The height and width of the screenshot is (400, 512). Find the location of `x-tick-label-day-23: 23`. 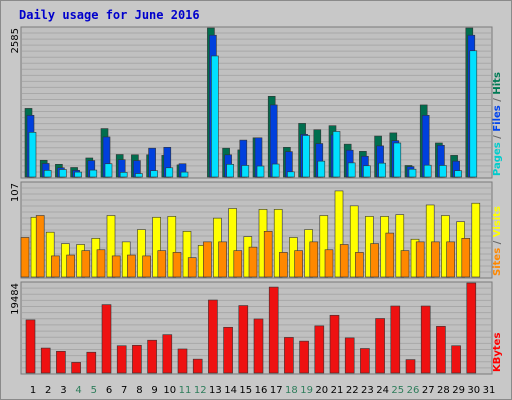

x-tick-label-day-23: 23 is located at coordinates (367, 390).